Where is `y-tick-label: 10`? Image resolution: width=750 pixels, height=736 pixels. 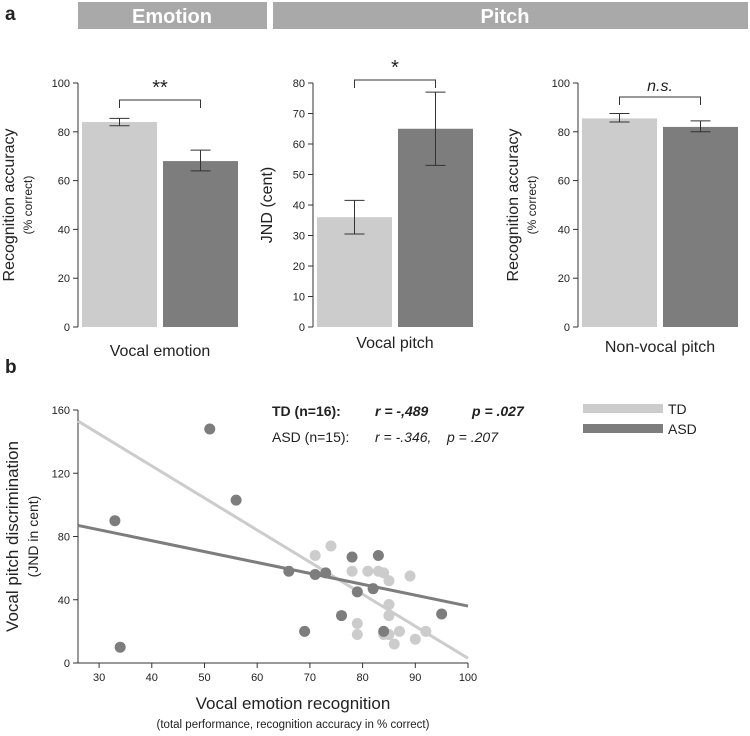
y-tick-label: 10 is located at coordinates (299, 298).